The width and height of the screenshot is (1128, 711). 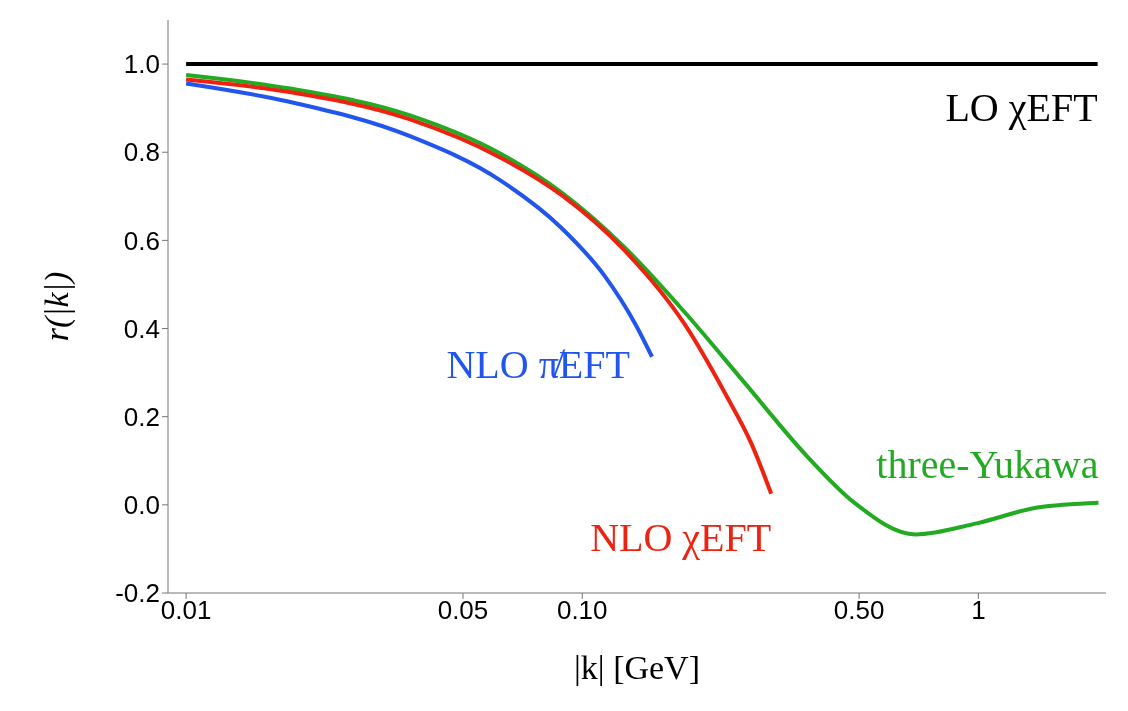 What do you see at coordinates (1021, 108) in the screenshot?
I see `series-label: LO χEFT` at bounding box center [1021, 108].